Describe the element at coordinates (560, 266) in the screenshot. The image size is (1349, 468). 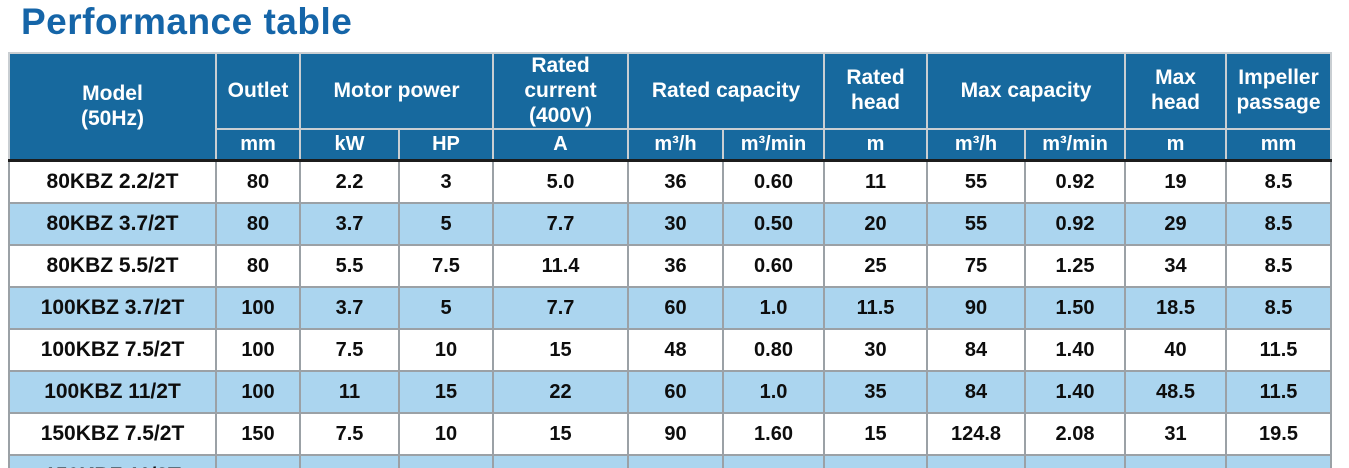
I see `value-cell: 11.4` at that location.